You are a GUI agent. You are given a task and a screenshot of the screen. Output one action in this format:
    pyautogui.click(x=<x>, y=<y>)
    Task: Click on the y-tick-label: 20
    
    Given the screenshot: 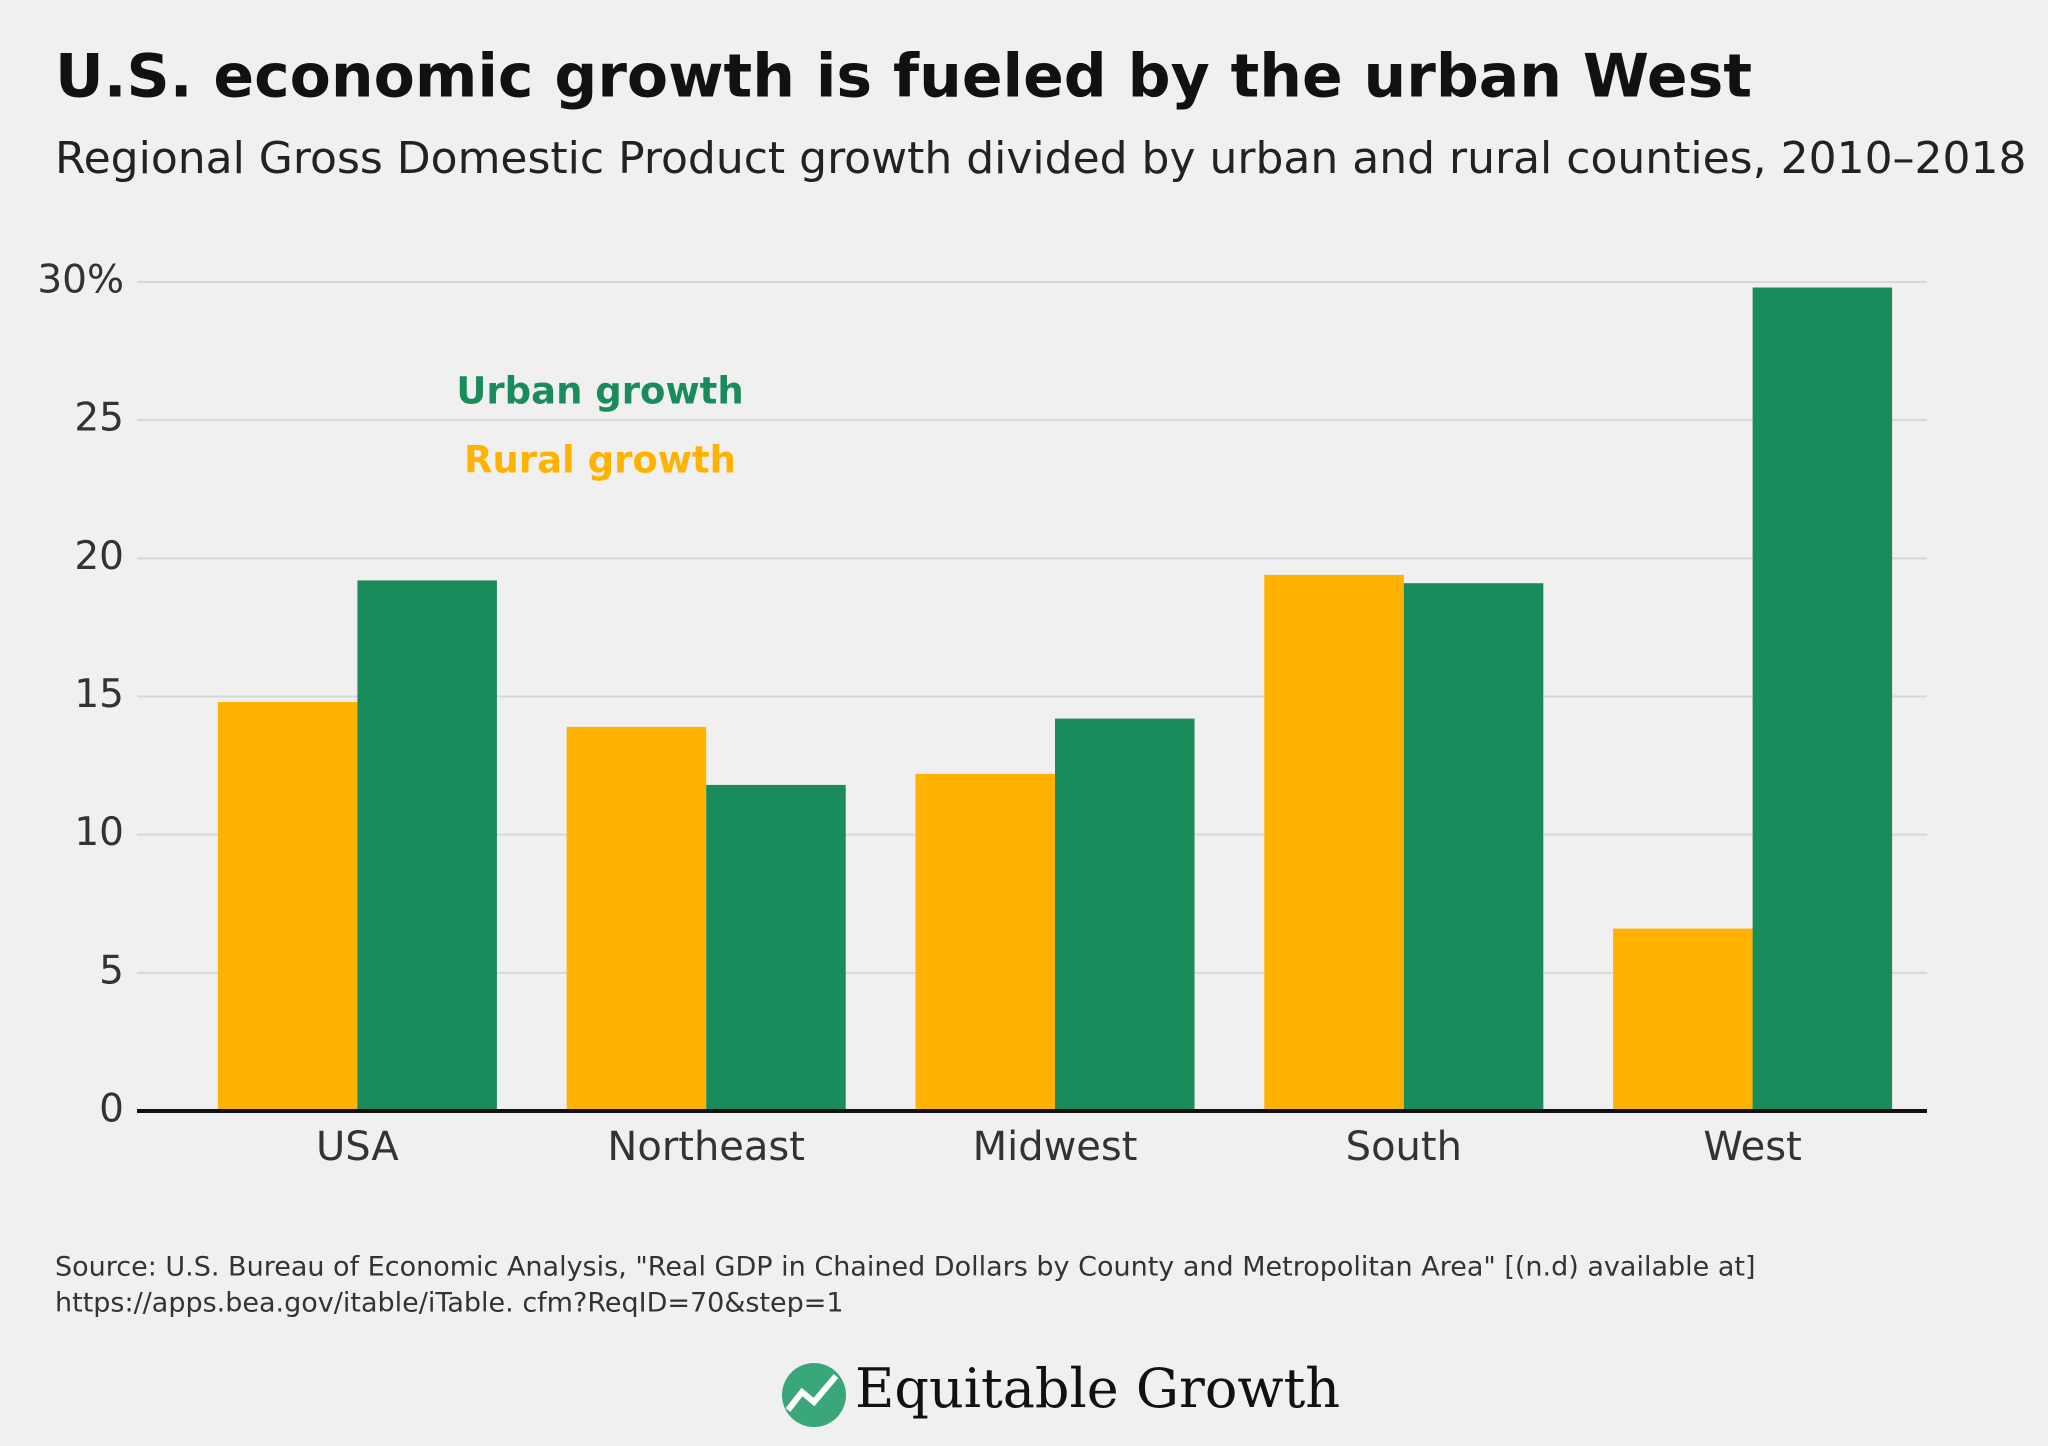 What is the action you would take?
    pyautogui.click(x=99, y=556)
    